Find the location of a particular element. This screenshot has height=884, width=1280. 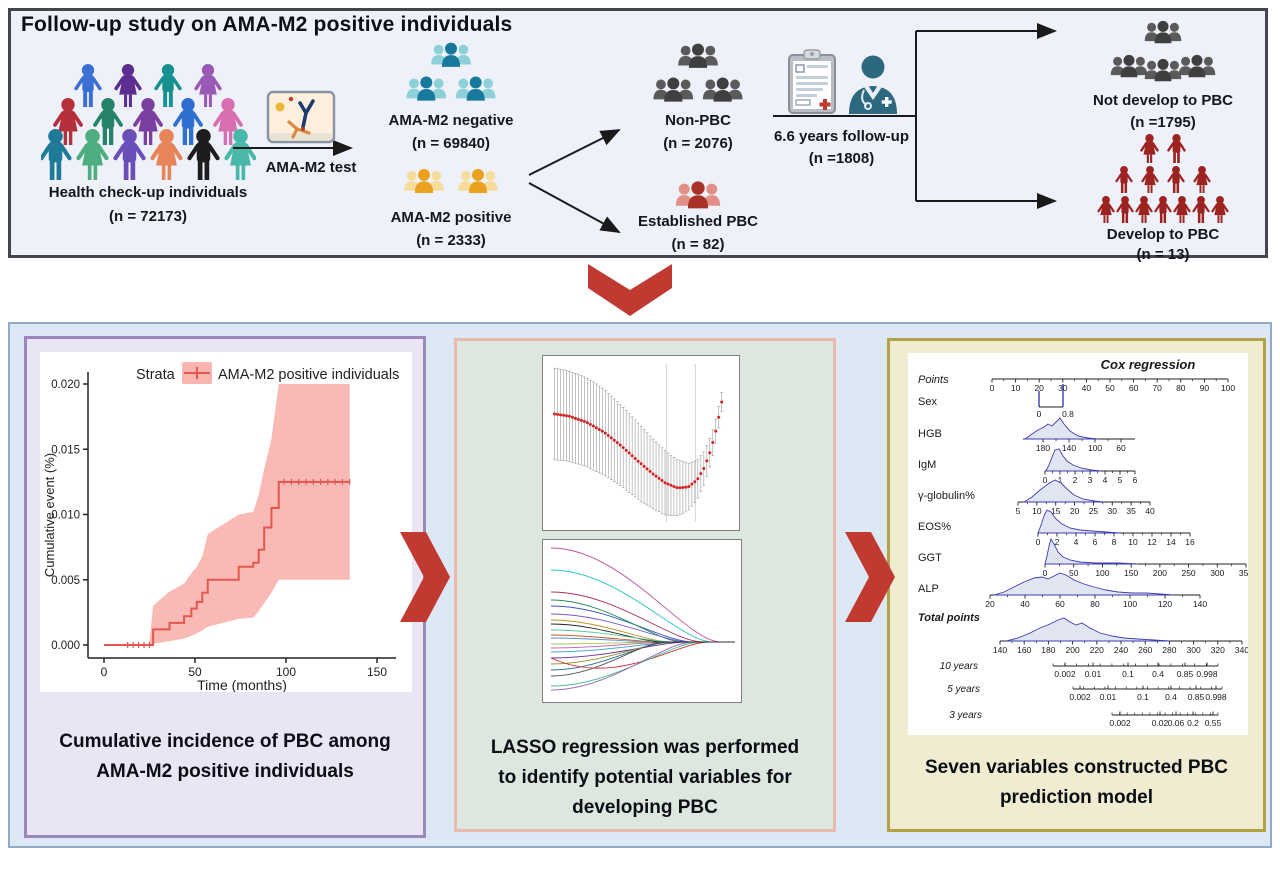

followup-label: 6.6 years follow-up is located at coordinates (841, 136).